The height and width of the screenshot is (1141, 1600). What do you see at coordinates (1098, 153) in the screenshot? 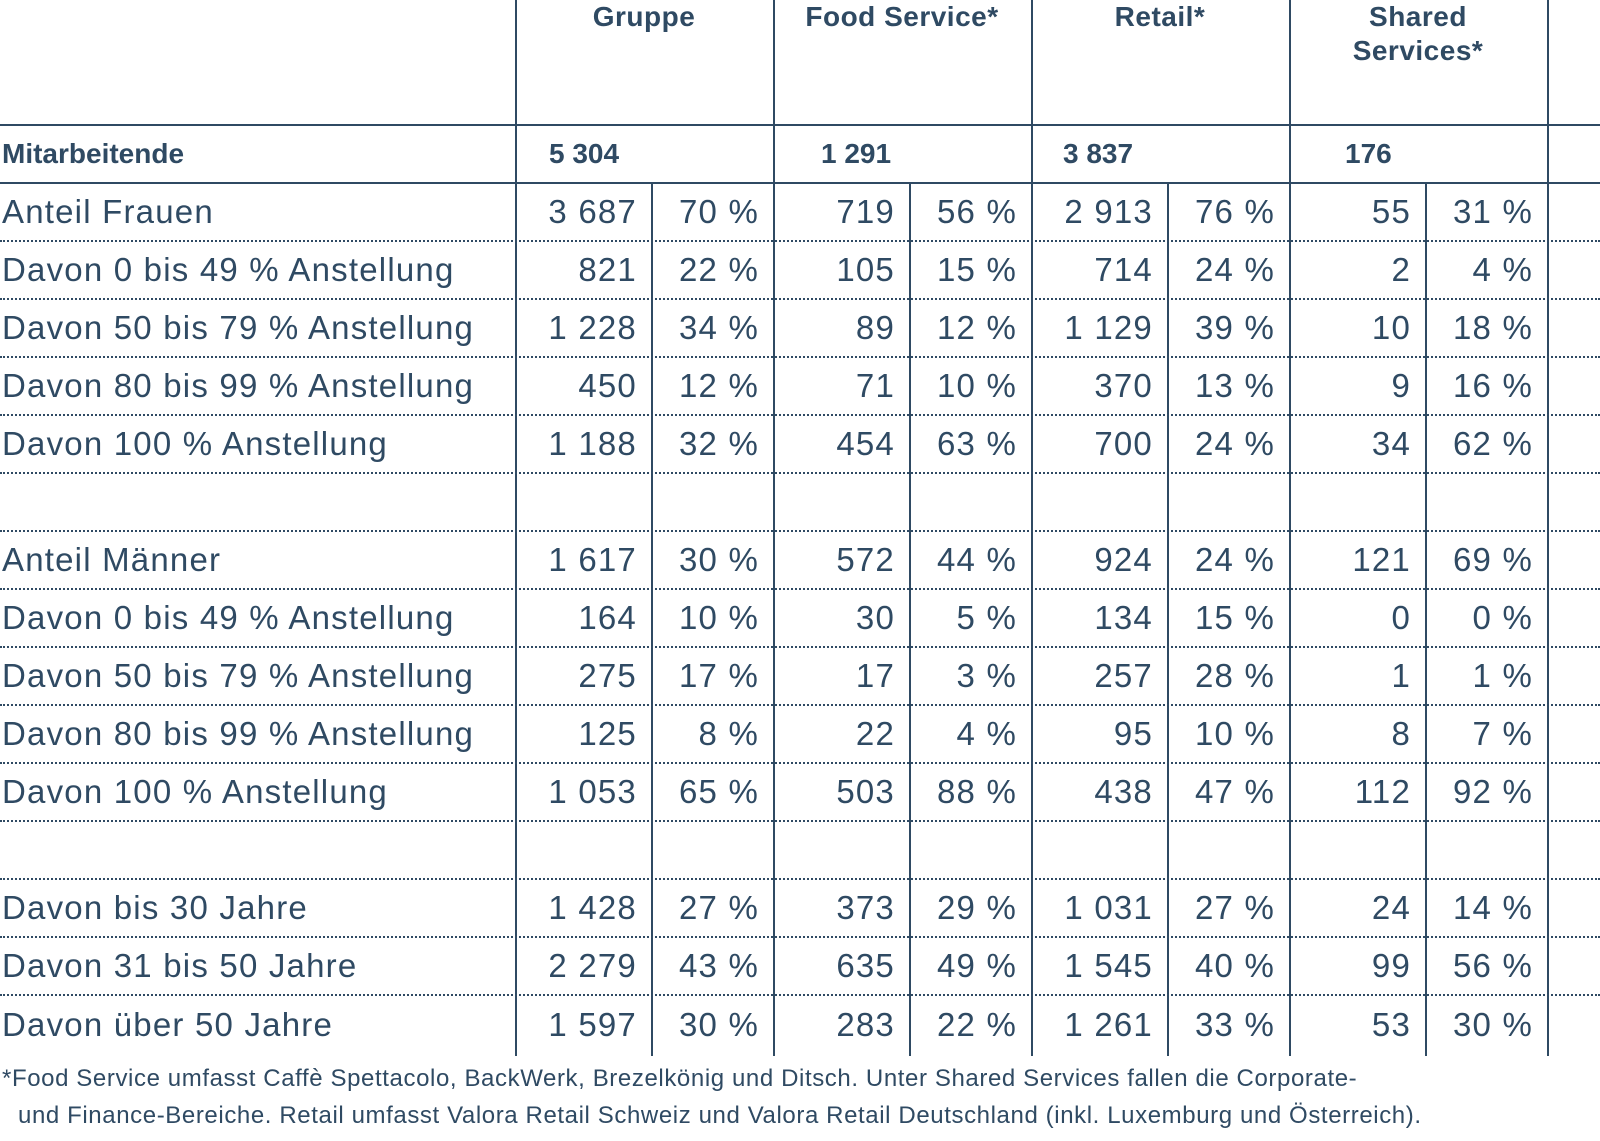
I see `total-retail: 3 837` at bounding box center [1098, 153].